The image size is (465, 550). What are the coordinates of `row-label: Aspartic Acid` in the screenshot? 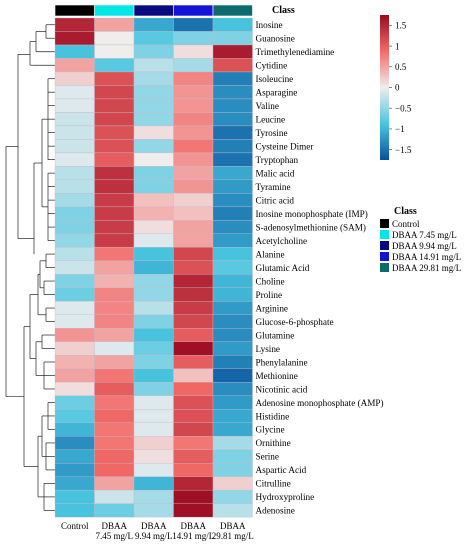 It's located at (281, 470).